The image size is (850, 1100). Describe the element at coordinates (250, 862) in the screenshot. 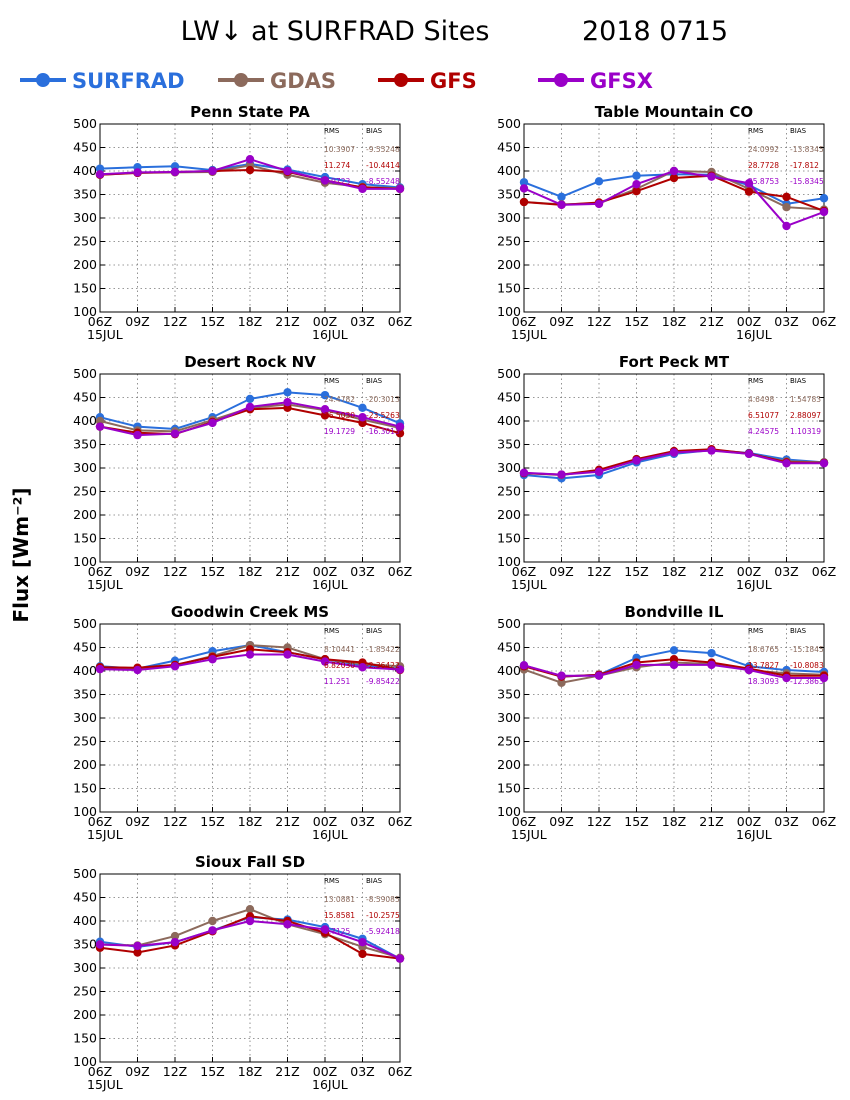

I see `panel-title: Sioux Fall SD` at that location.